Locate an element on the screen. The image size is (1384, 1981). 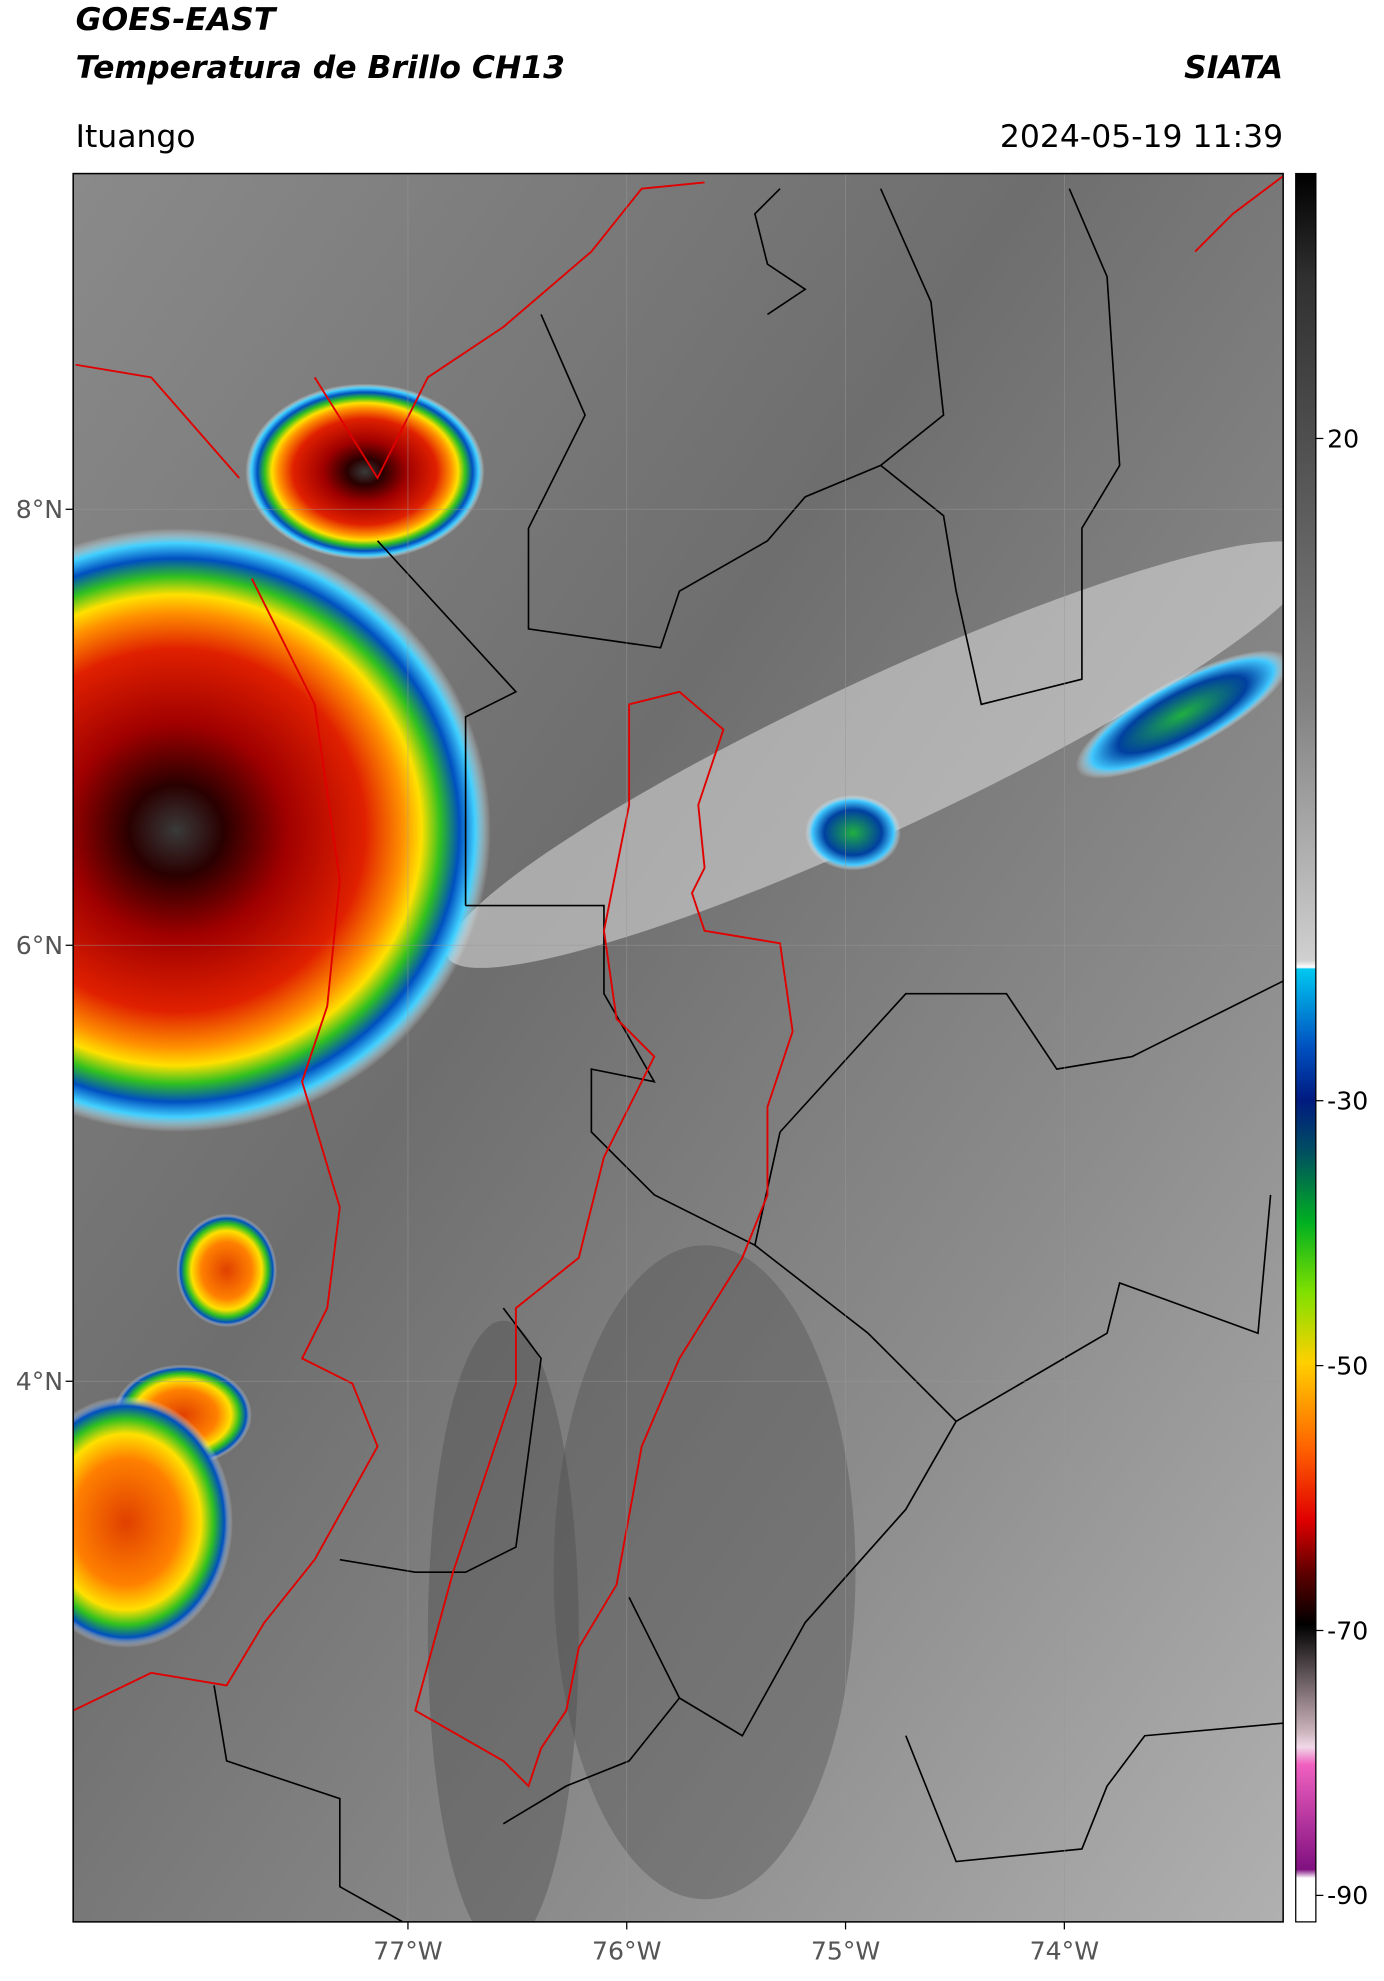
colorbar-tick-label: 20 is located at coordinates (1343, 438).